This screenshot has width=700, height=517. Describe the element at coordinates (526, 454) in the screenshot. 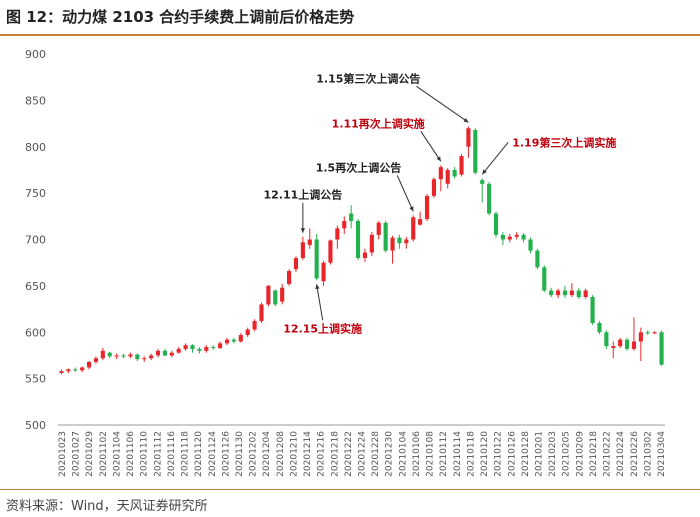

I see `x-tick-label: 20210128` at that location.